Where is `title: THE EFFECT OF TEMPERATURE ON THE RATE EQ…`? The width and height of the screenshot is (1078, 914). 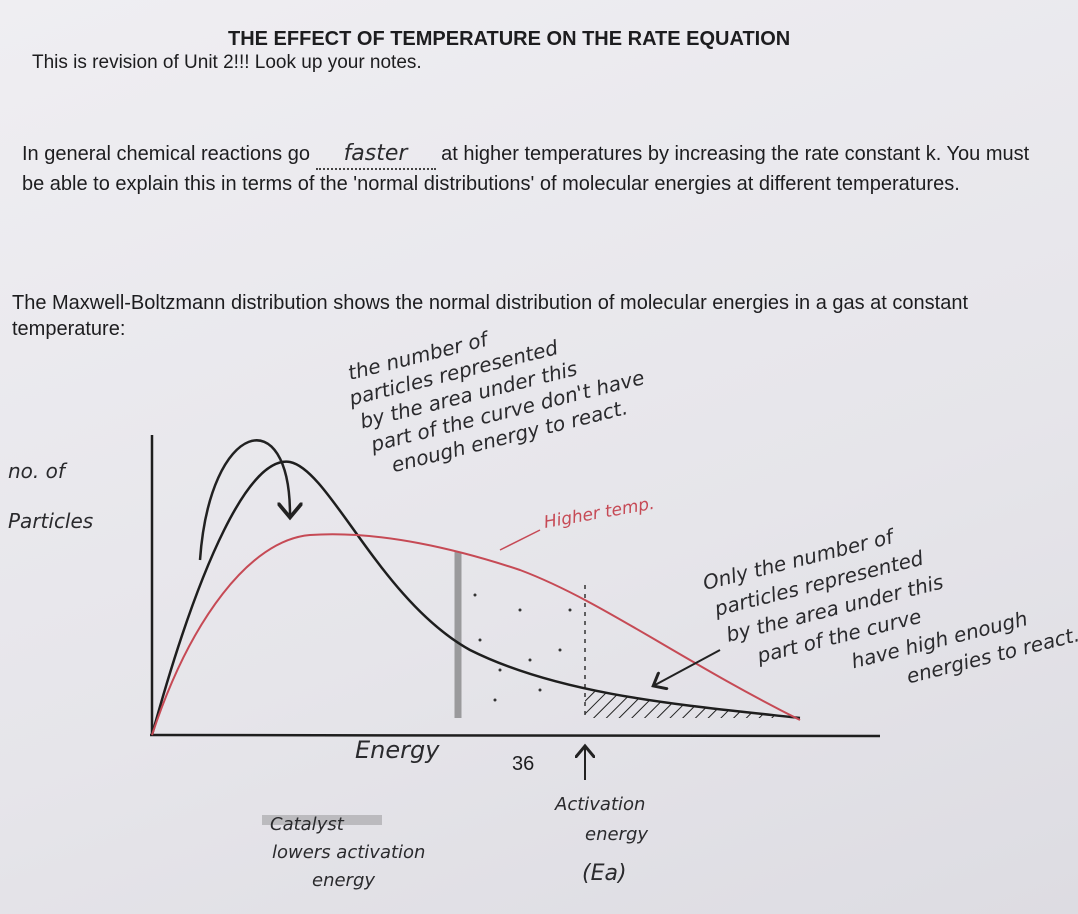
title: THE EFFECT OF TEMPERATURE ON THE RATE EQ… is located at coordinates (509, 39).